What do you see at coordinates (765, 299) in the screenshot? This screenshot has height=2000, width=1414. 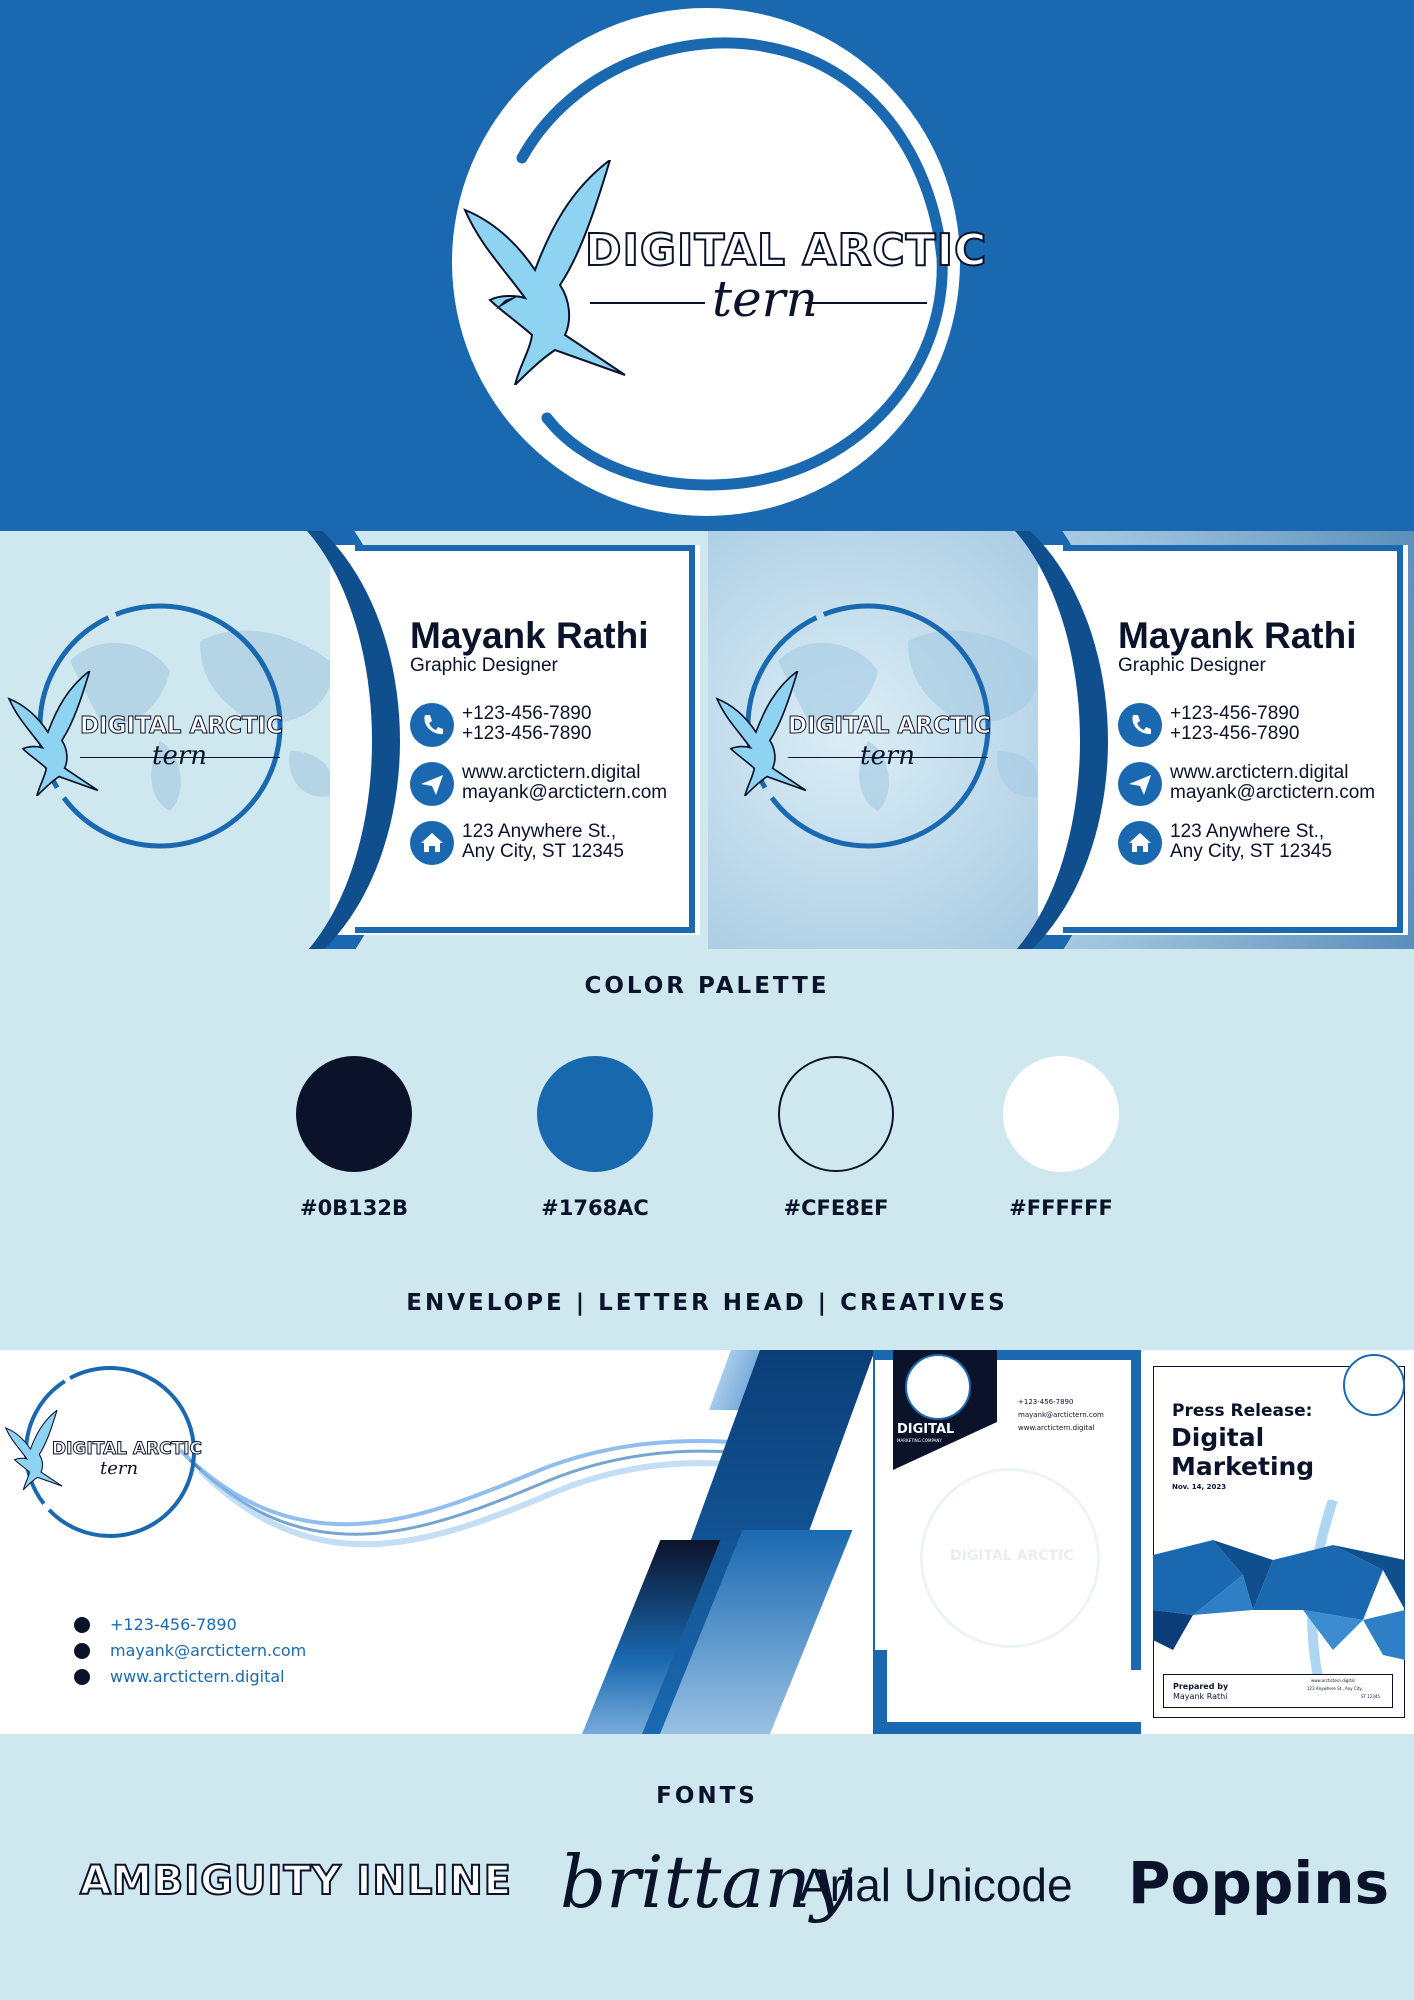 I see `hero-brand-script: tern` at bounding box center [765, 299].